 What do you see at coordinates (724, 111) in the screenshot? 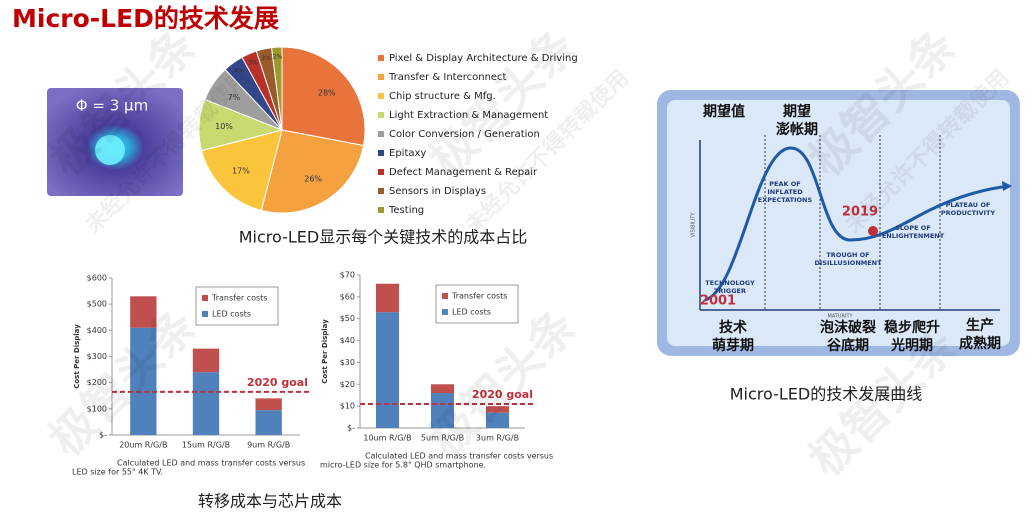
I see `hype-y-label: 期望值` at bounding box center [724, 111].